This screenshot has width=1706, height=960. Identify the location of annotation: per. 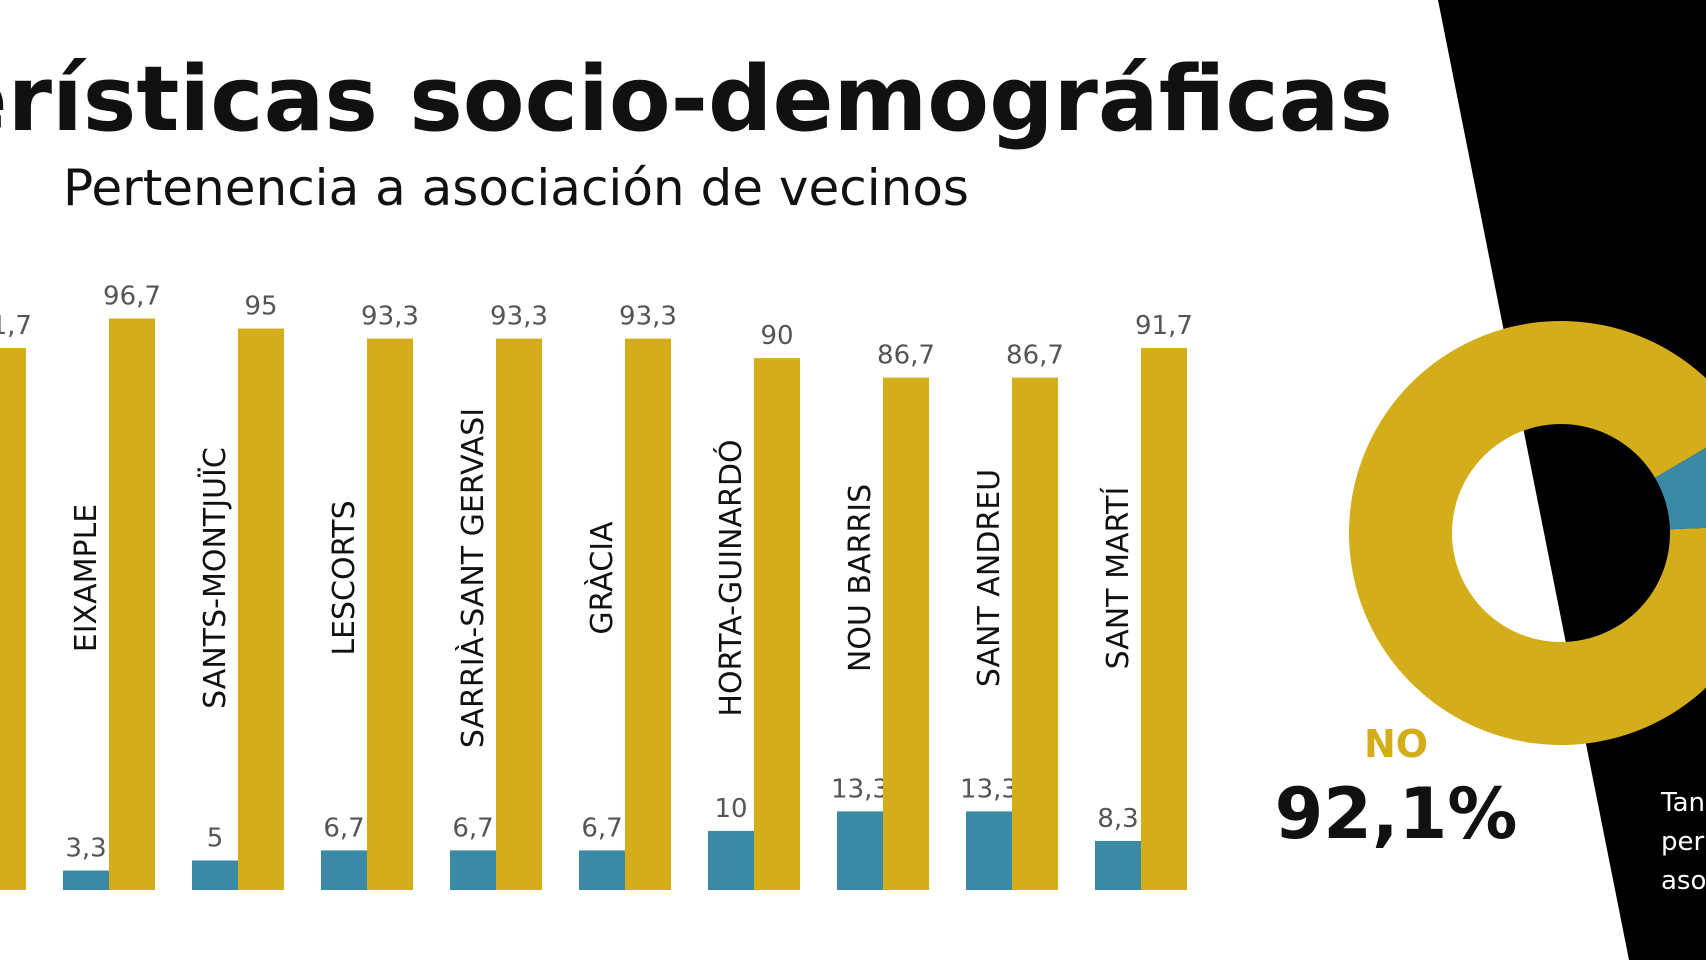
(1683, 842).